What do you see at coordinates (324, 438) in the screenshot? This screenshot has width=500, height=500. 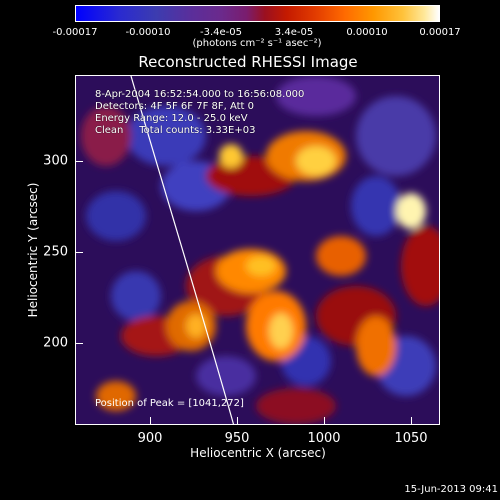 I see `x-tick-label: 1000` at bounding box center [324, 438].